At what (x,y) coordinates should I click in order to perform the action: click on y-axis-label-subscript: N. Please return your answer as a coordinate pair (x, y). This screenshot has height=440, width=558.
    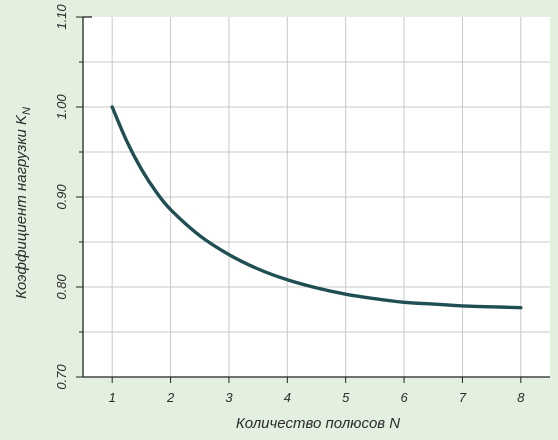
    Looking at the image, I should click on (27, 111).